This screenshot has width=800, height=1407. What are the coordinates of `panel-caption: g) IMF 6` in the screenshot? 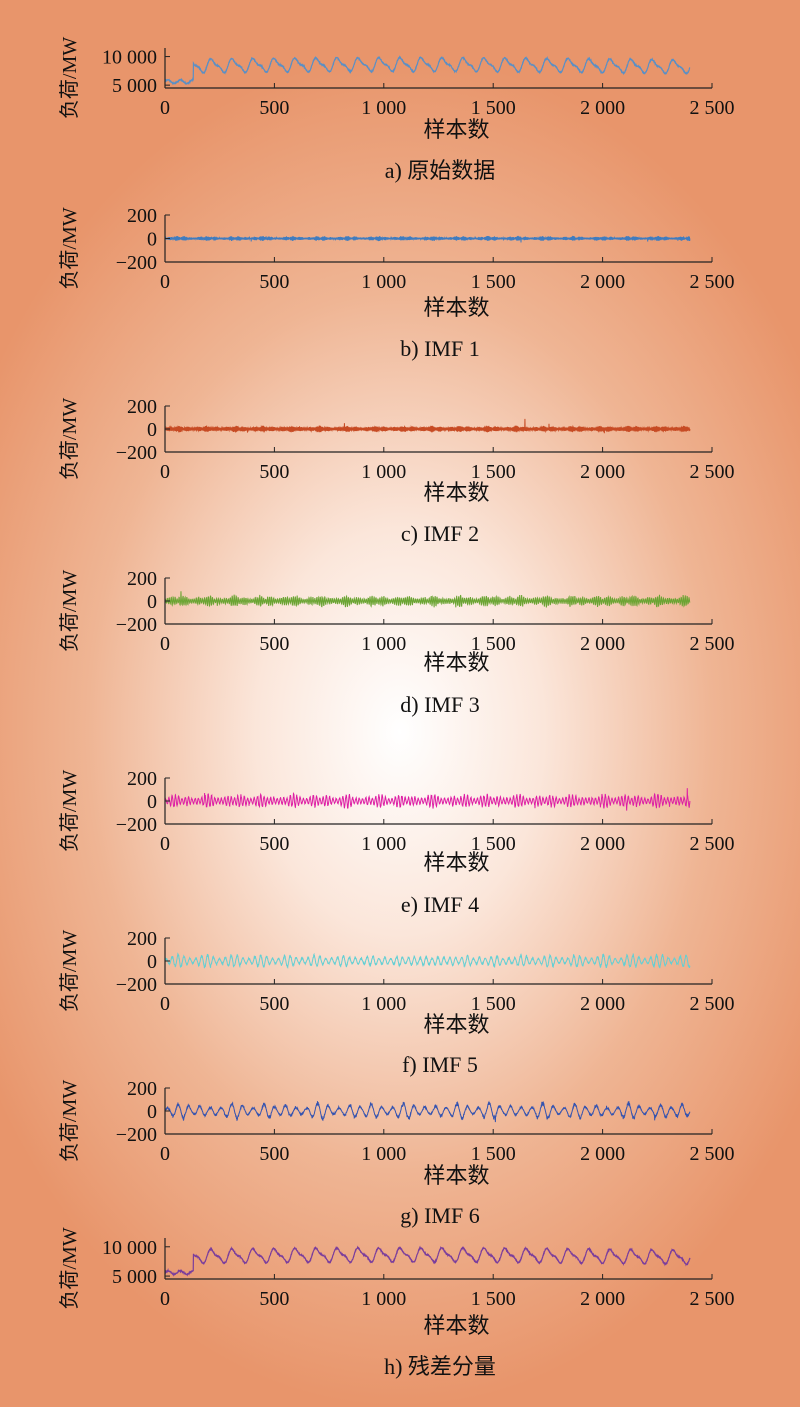 It's located at (439, 1215).